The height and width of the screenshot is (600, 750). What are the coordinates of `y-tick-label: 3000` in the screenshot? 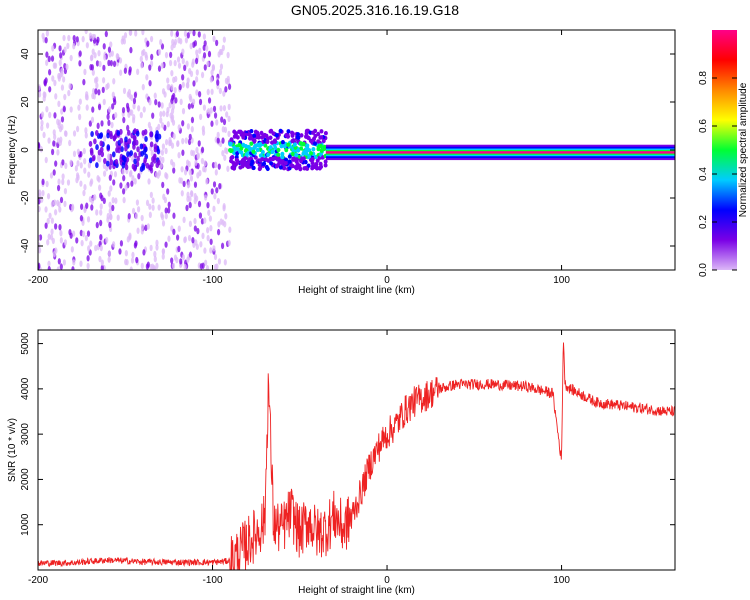 It's located at (25, 434).